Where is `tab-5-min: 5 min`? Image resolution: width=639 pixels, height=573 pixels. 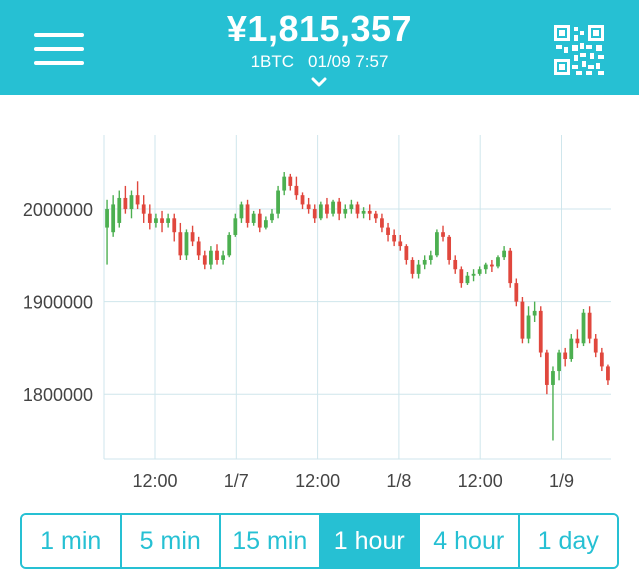 tab-5-min: 5 min is located at coordinates (169, 541).